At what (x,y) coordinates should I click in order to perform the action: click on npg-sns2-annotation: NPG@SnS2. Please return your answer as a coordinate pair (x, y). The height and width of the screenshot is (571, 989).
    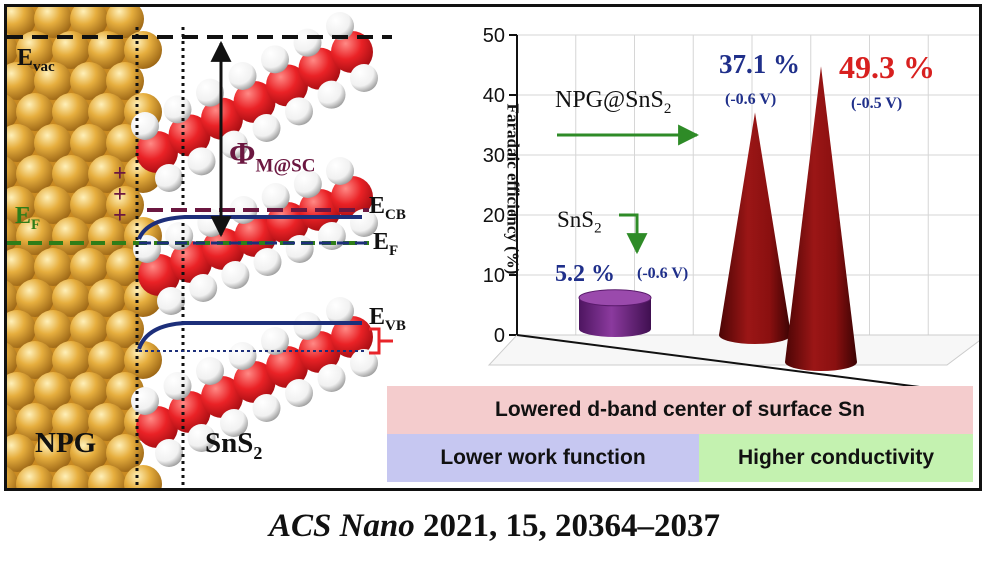
    Looking at the image, I should click on (613, 102).